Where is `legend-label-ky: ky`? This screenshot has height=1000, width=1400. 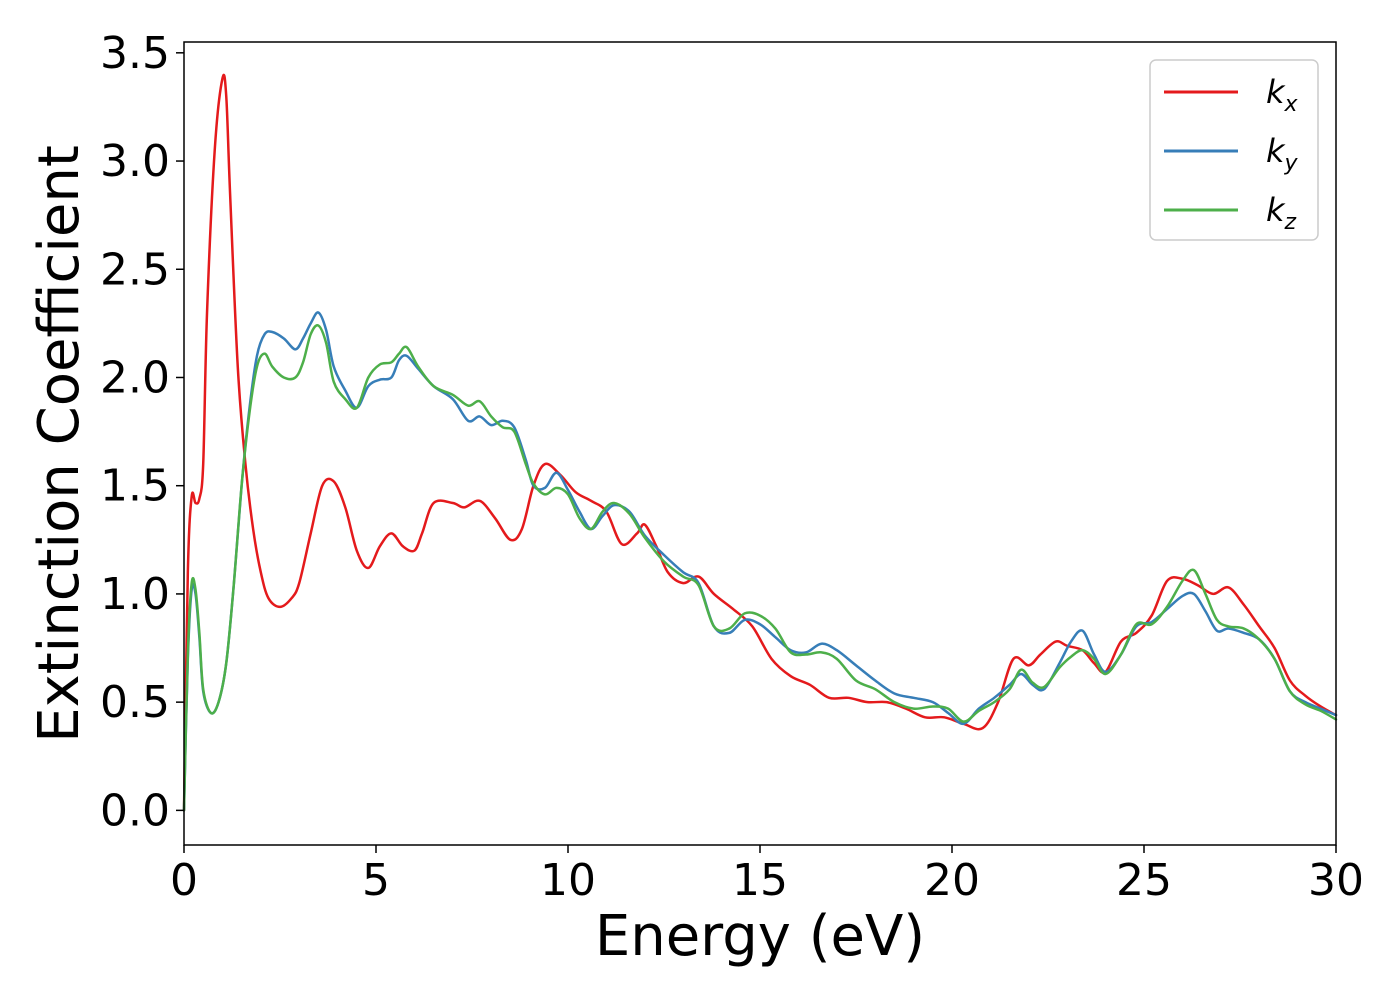
legend-label-ky: ky is located at coordinates (1282, 154).